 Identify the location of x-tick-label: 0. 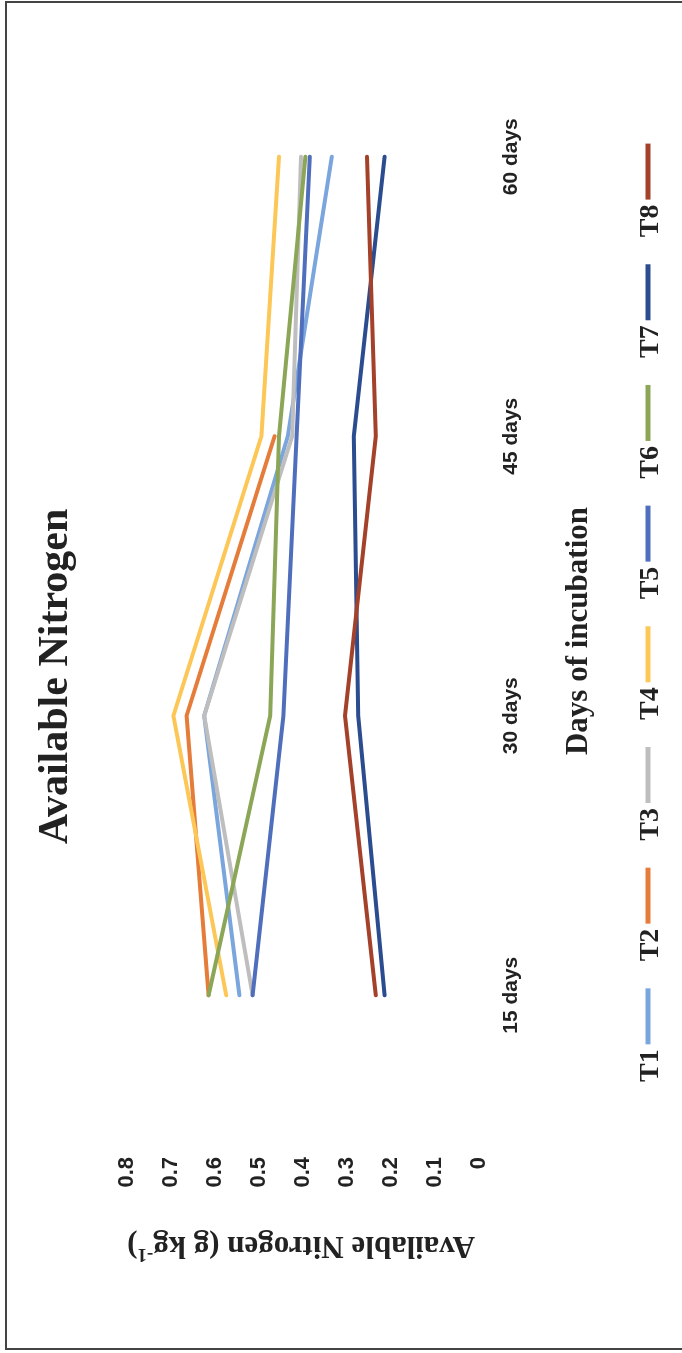
(477, 1163).